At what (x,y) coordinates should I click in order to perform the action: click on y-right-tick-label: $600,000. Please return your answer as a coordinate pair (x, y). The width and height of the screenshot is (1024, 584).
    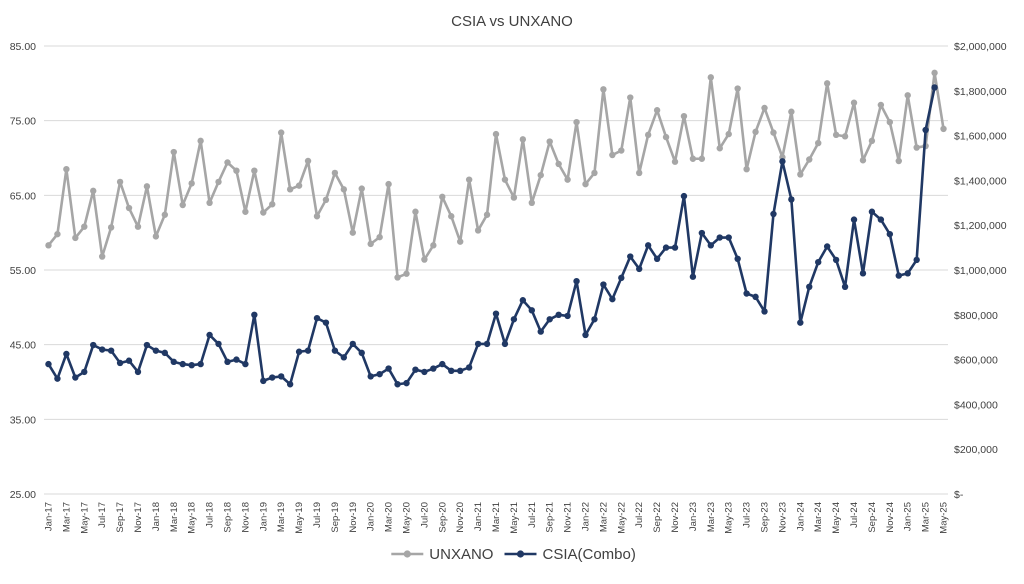
    Looking at the image, I should click on (976, 361).